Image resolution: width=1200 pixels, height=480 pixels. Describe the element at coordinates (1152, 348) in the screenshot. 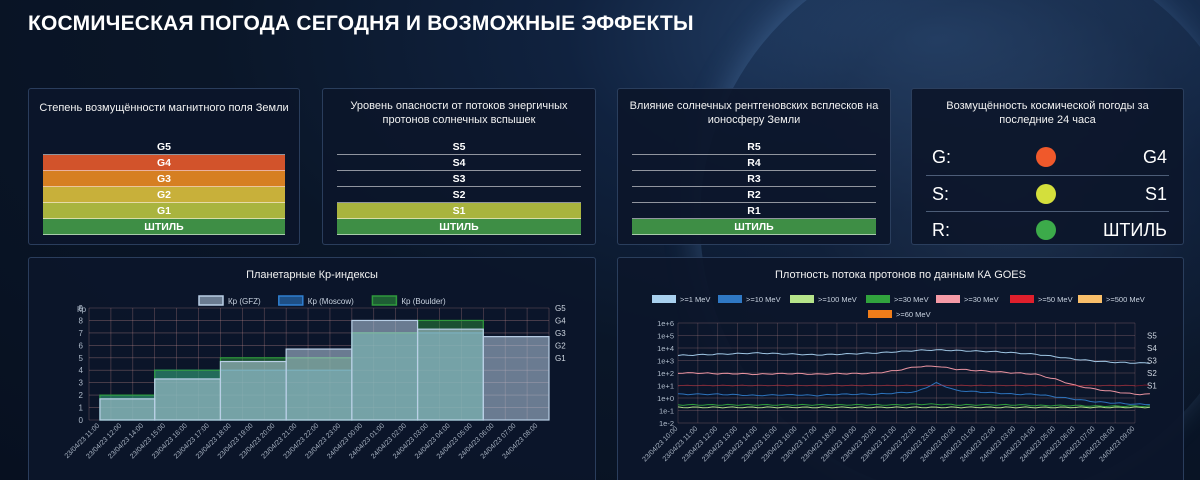

I see `pf-right-label: S4` at that location.